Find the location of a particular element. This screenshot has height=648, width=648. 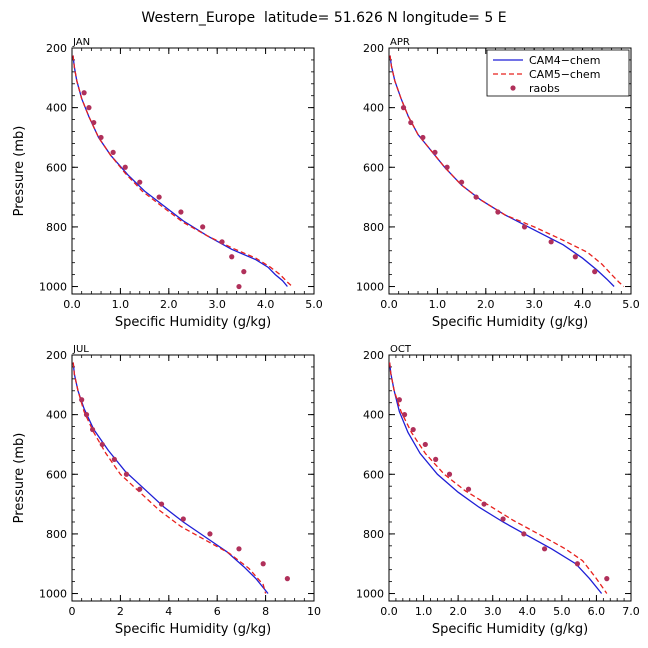

x-tick-label: 4 is located at coordinates (168, 611).